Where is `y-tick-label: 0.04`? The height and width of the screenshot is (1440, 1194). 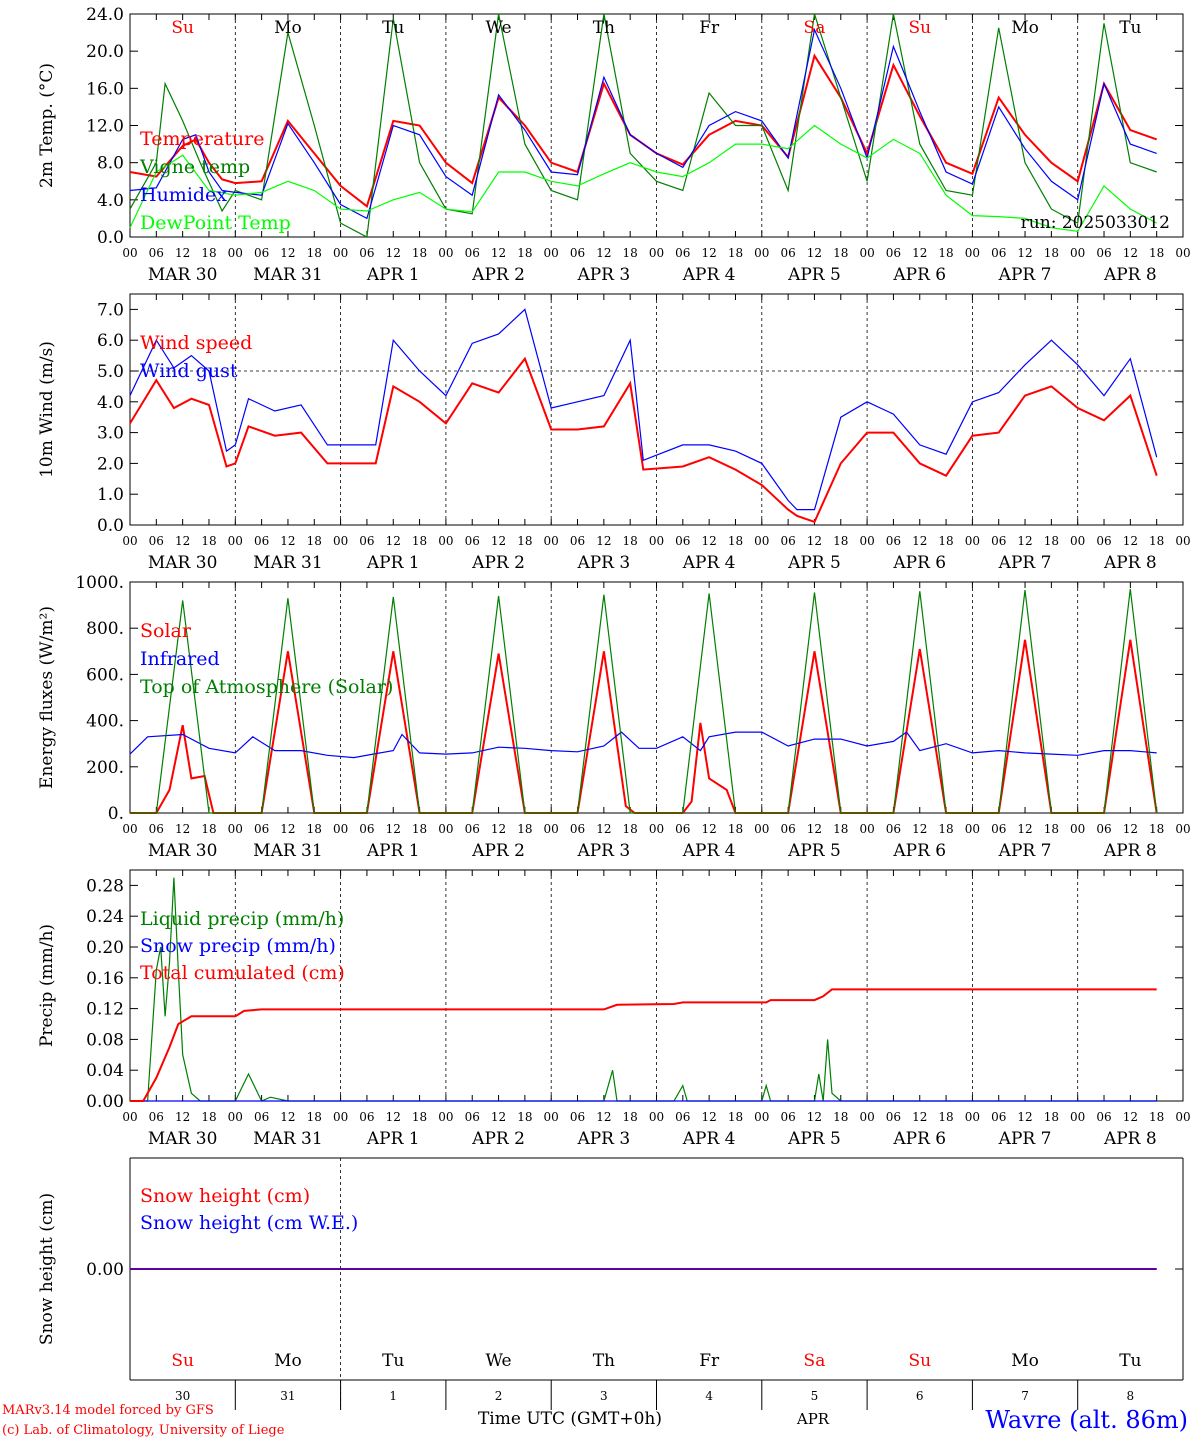
y-tick-label: 0.04 is located at coordinates (105, 1071).